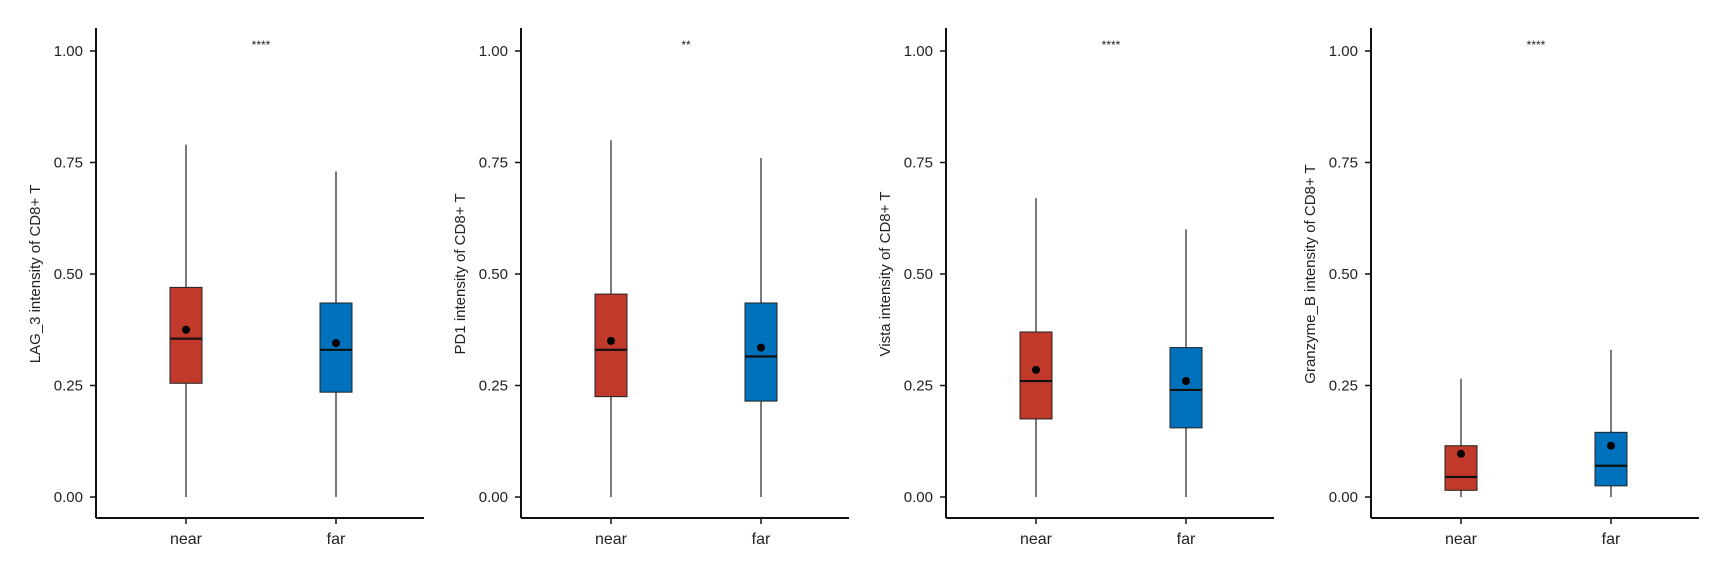 This screenshot has height=581, width=1728. Describe the element at coordinates (1310, 273) in the screenshot. I see `y-axis-title: Granzyme_B intensity of CD8+ T` at that location.